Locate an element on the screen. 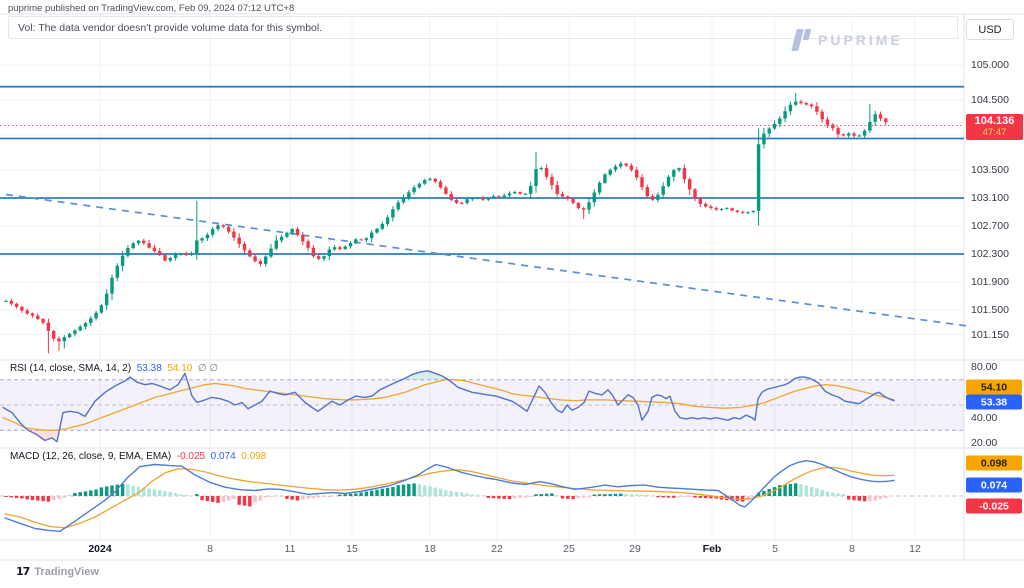  rsi-value-badge: 53.38 is located at coordinates (994, 402).